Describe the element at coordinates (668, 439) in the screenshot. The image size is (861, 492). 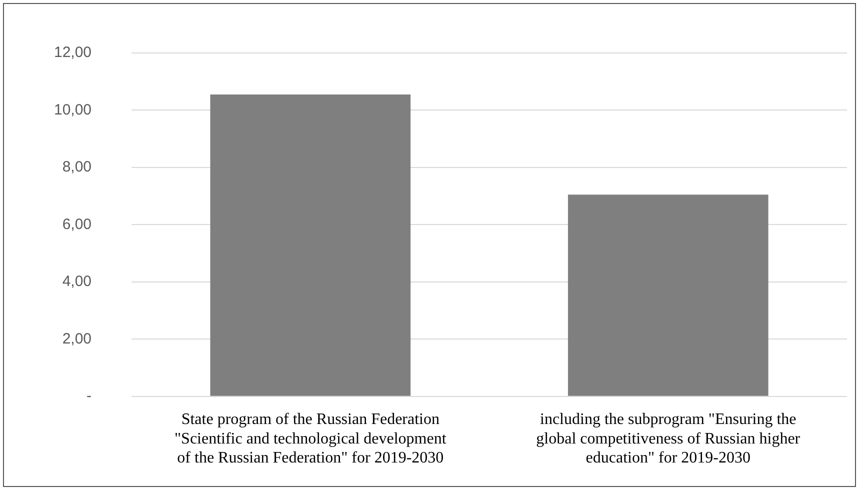
I see `x-tick-label: including the subprogram "Ensuring the global competitiveness of Russian higher education" for 2019-2030` at that location.